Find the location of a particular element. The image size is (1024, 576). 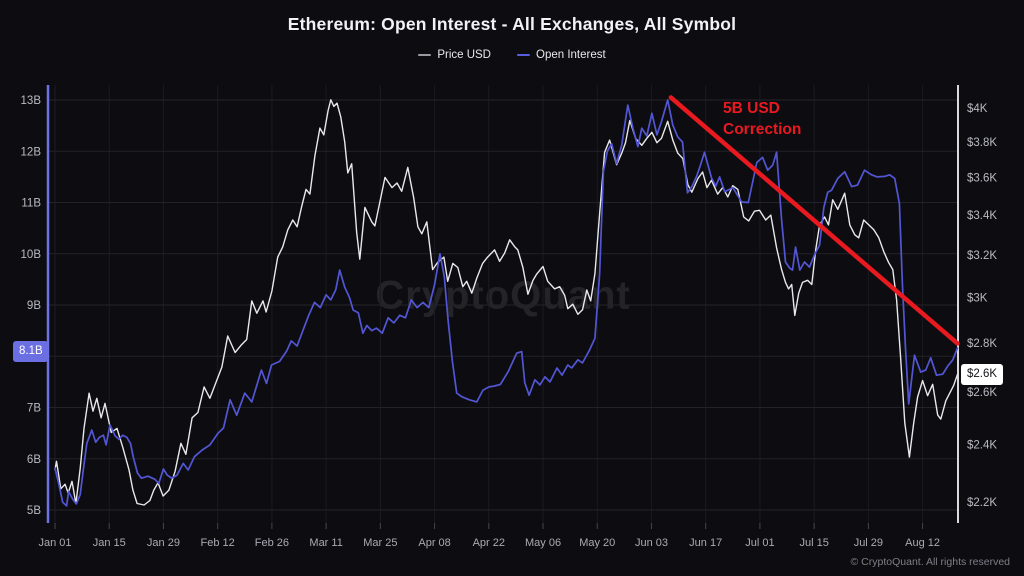

x-tick-label: Apr 08 is located at coordinates (434, 543).